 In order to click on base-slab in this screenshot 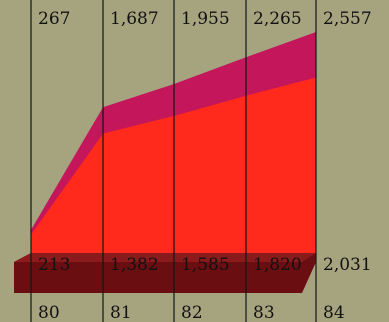, I will do `click(165, 273)`.